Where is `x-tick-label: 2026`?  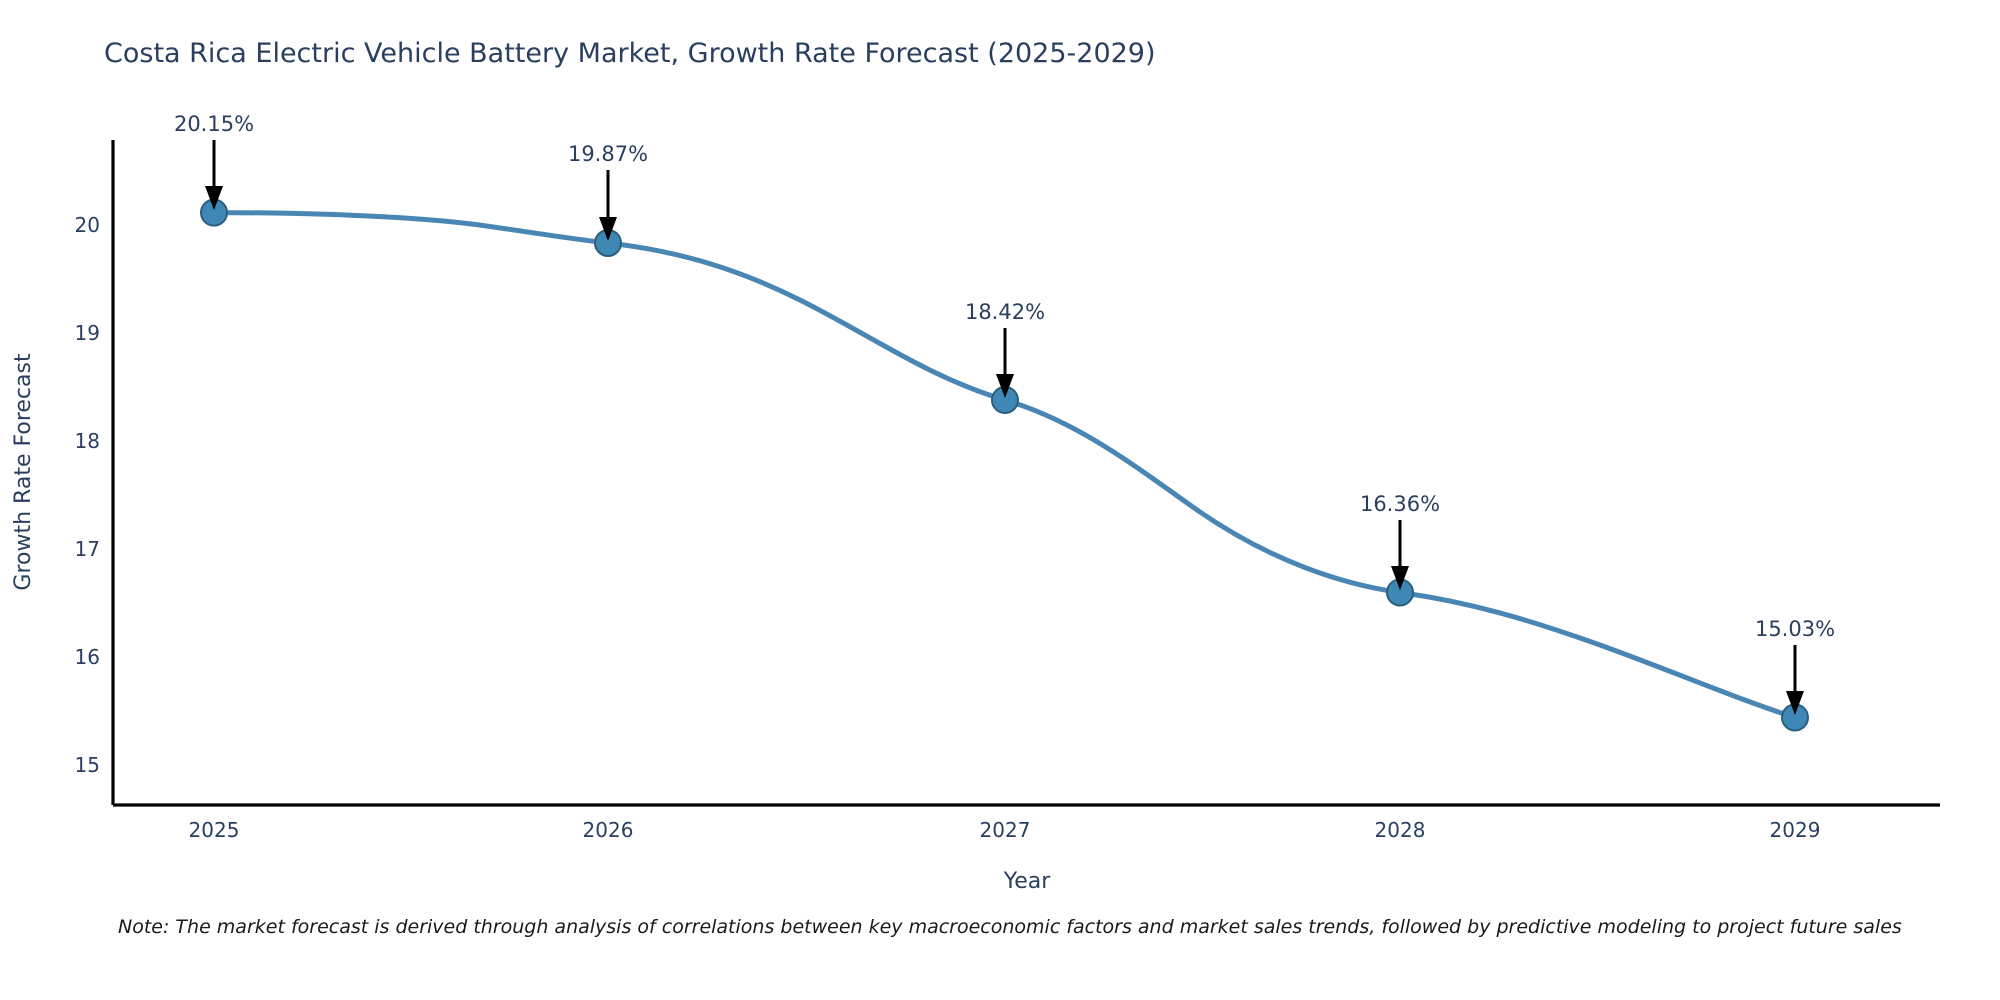 x-tick-label: 2026 is located at coordinates (608, 830).